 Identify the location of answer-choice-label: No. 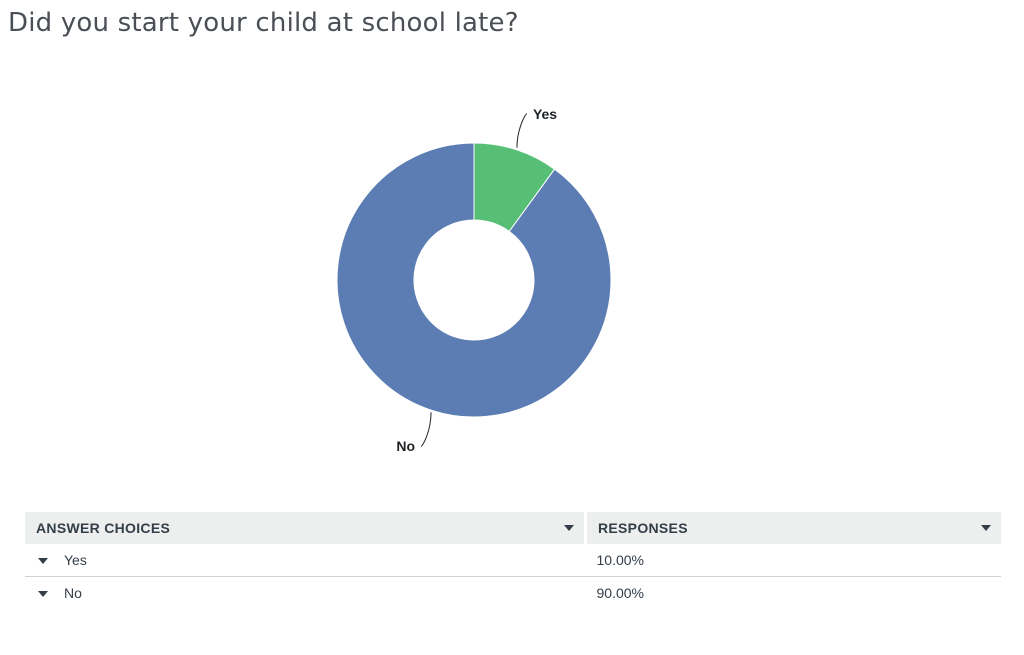
(73, 593).